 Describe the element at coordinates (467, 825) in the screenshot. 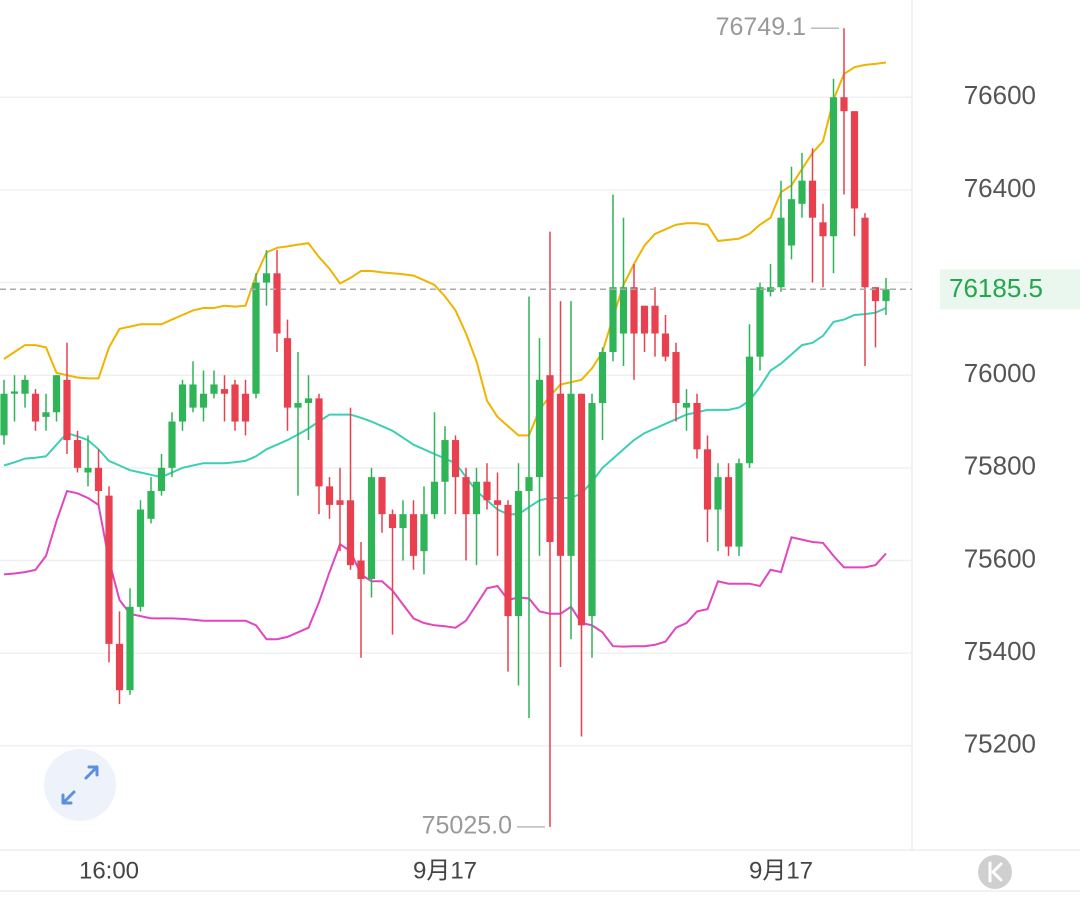

I see `low-label: 75025.0` at that location.